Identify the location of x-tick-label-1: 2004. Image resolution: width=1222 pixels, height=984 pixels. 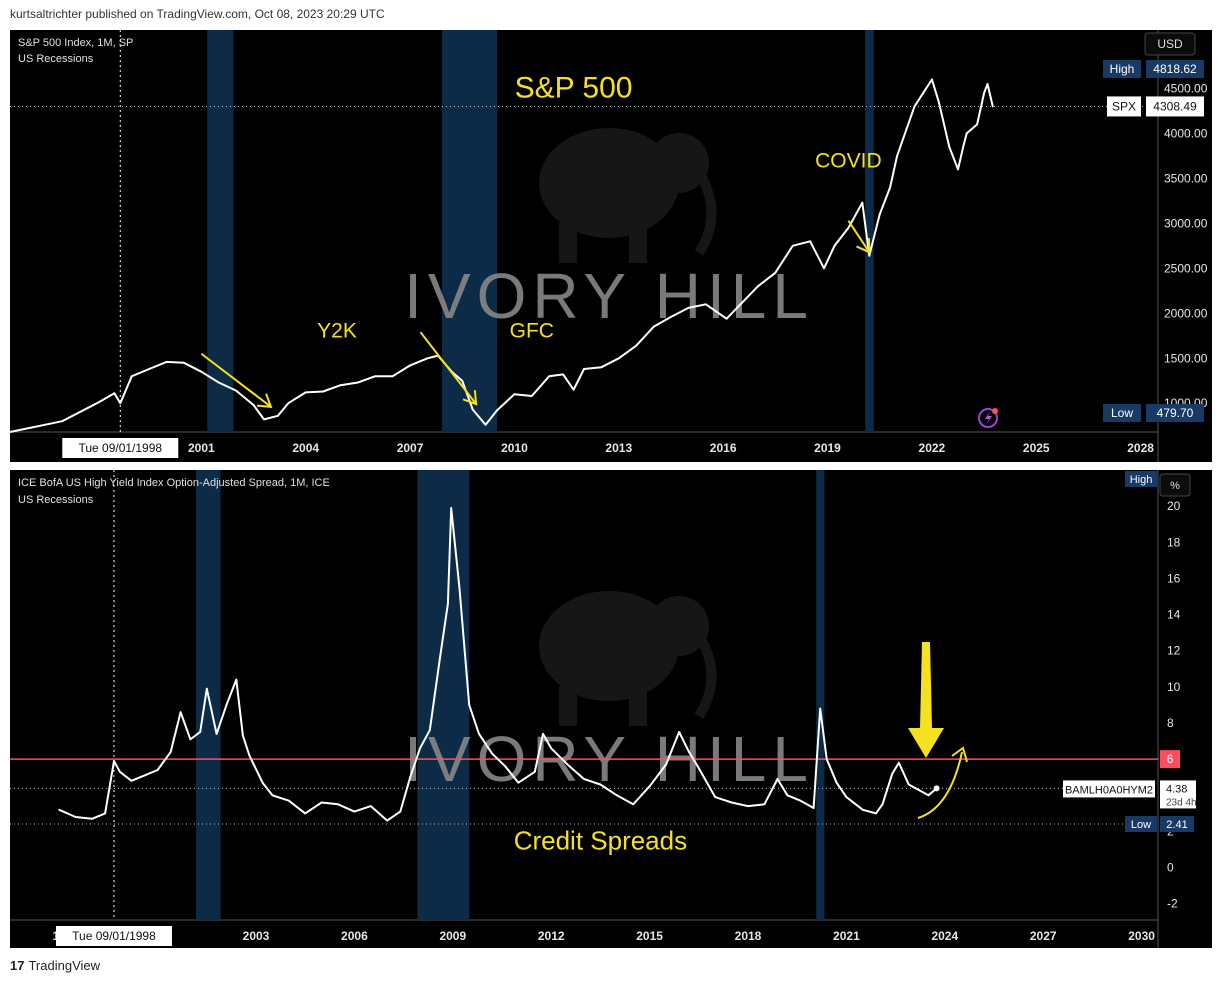
(305, 448).